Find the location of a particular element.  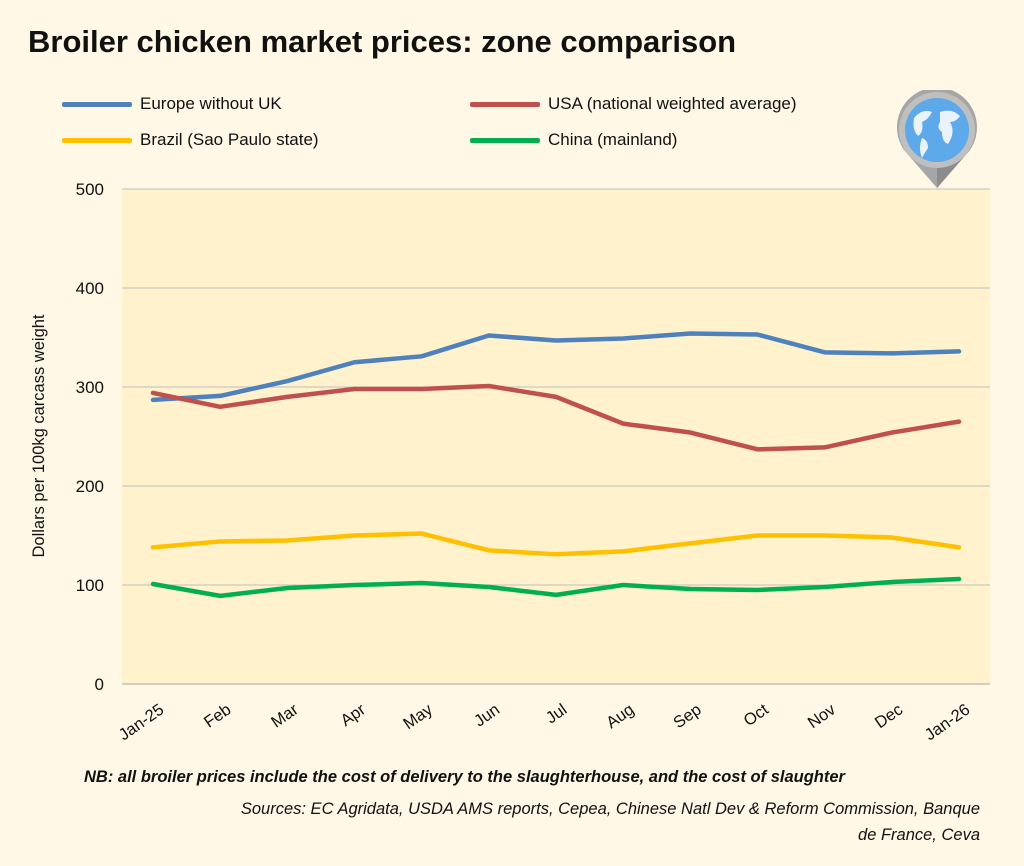

legend-item-brazil: Brazil (Sao Paulo state) is located at coordinates (190, 140).